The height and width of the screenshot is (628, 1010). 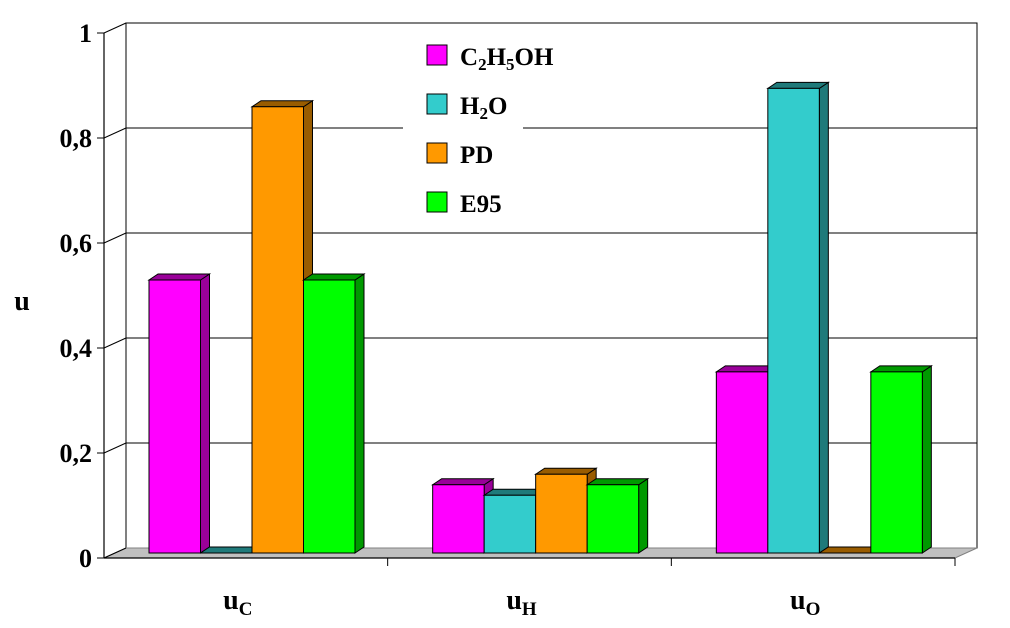 I want to click on legend-label: H2O, so click(x=483, y=108).